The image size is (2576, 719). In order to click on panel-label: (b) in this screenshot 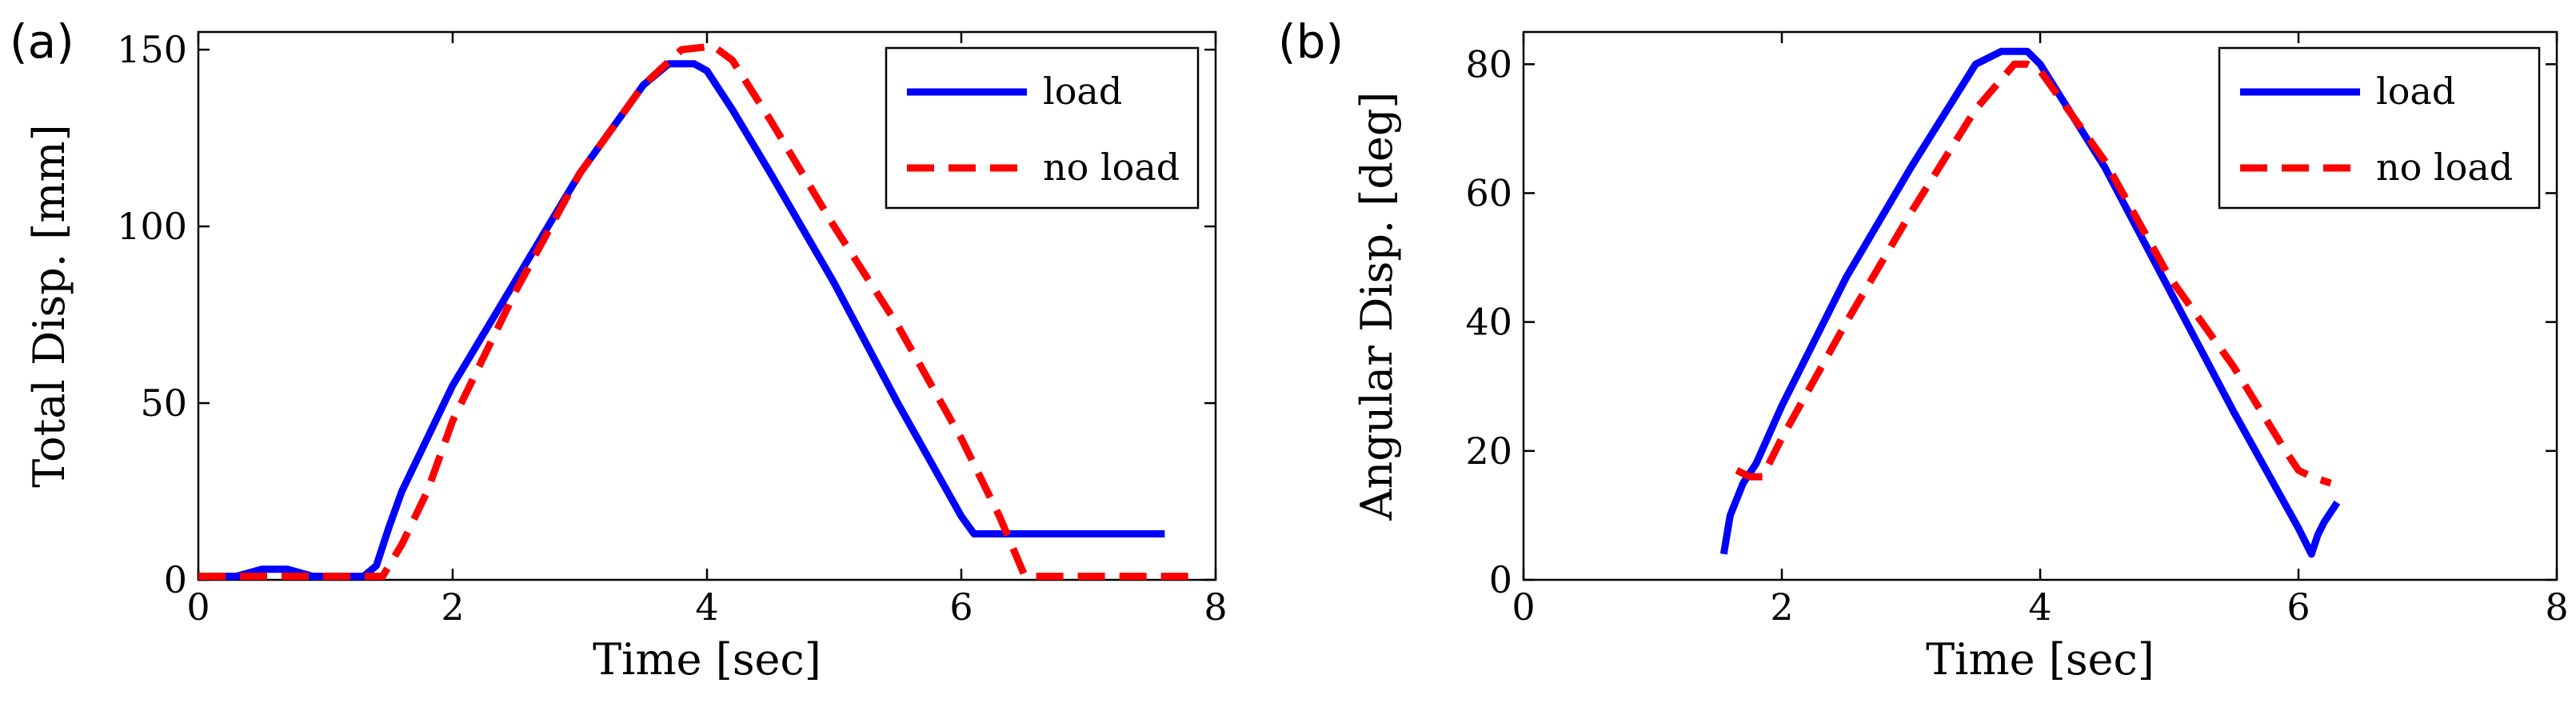, I will do `click(1311, 41)`.